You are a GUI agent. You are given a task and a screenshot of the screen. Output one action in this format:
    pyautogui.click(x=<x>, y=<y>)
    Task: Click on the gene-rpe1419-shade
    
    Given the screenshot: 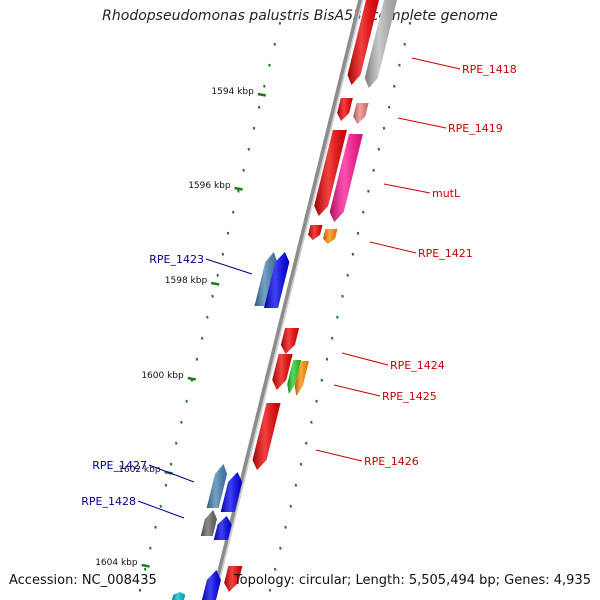 What is the action you would take?
    pyautogui.click(x=361, y=113)
    